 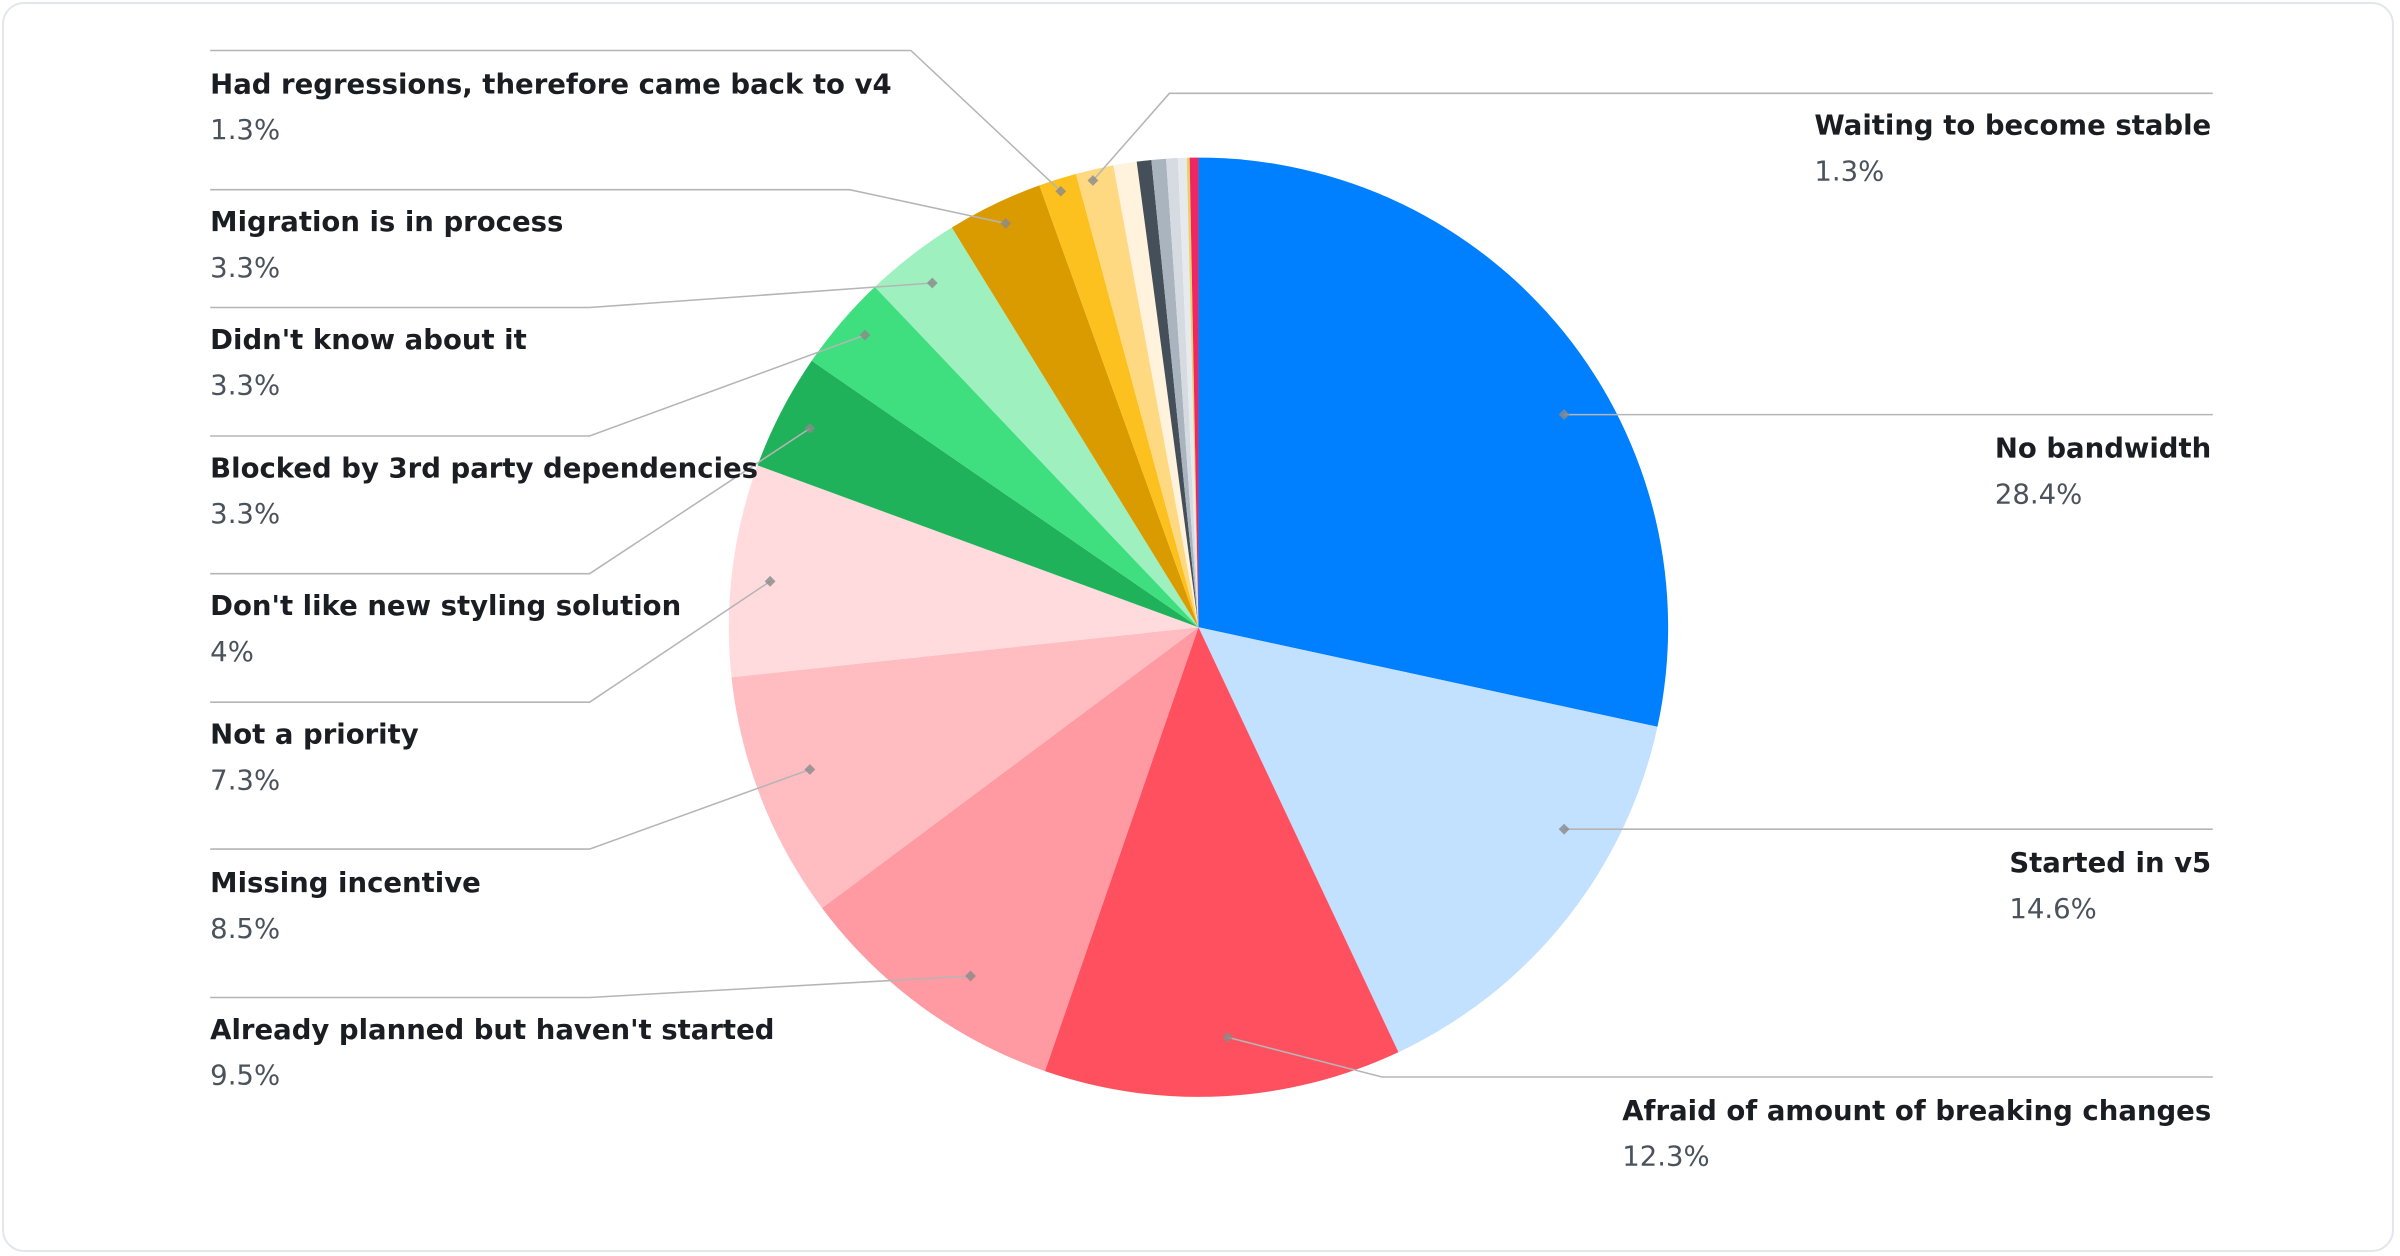 What do you see at coordinates (492, 1030) in the screenshot?
I see `slice-label: Already planned but haven't started` at bounding box center [492, 1030].